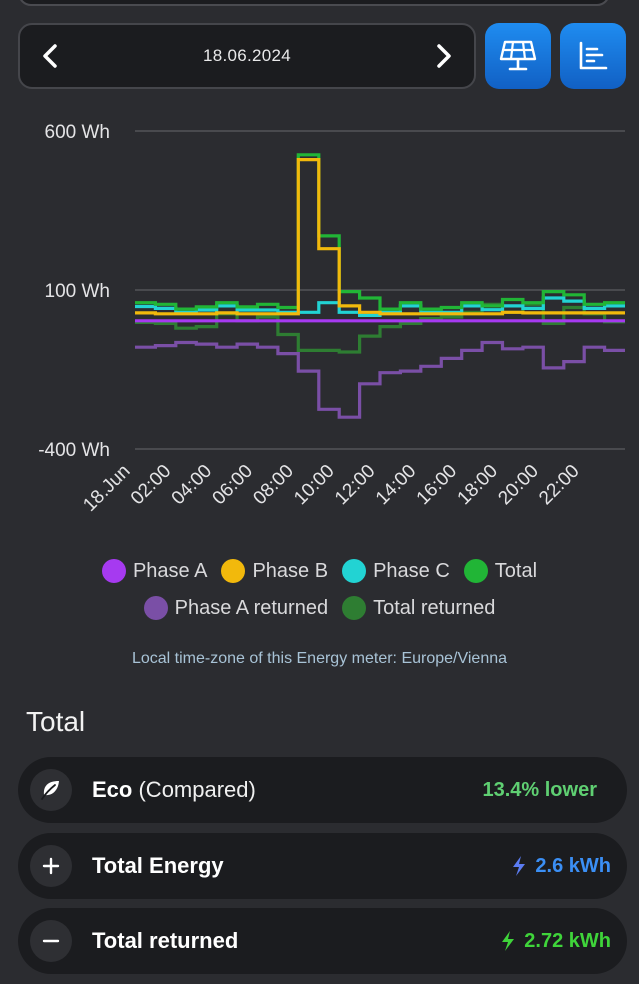 The height and width of the screenshot is (984, 639). Describe the element at coordinates (411, 570) in the screenshot. I see `legend-label: Phase C` at that location.